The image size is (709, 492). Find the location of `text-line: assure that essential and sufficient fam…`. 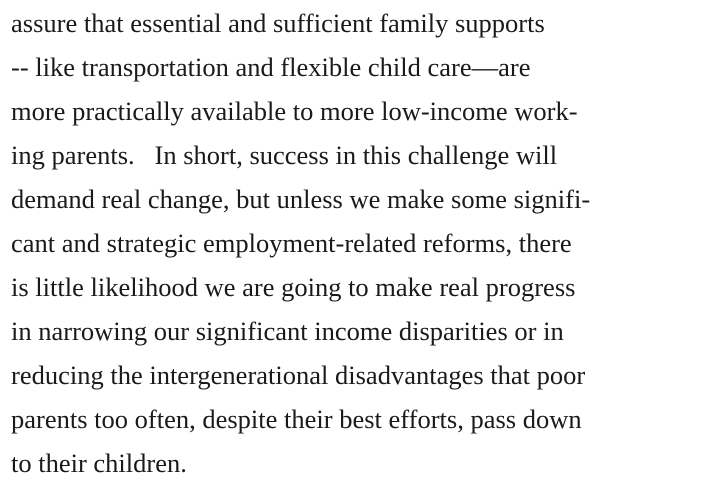

text-line: assure that essential and sufficient fam… is located at coordinates (278, 23).